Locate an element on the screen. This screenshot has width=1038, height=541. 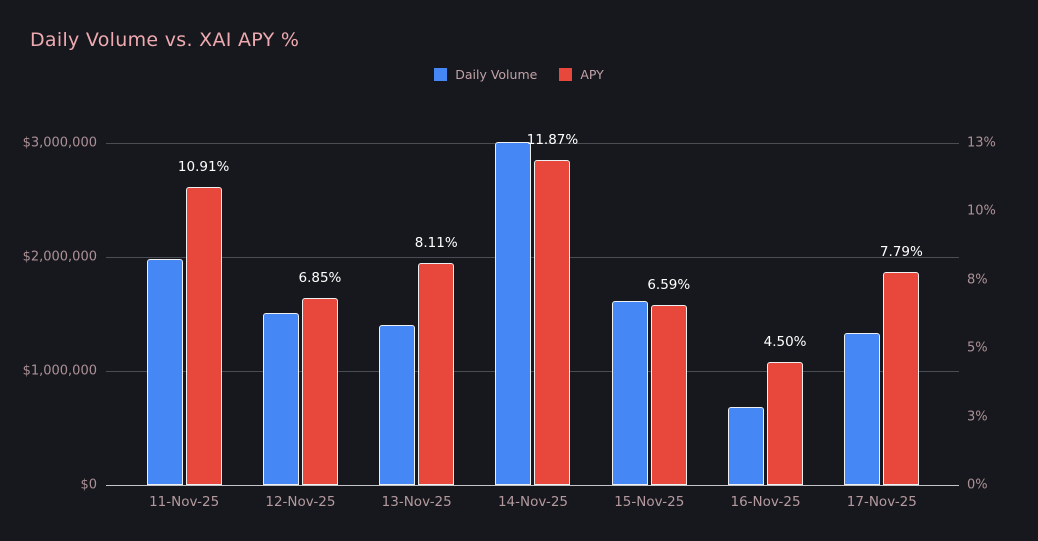
apy-value-label: 4.50% is located at coordinates (785, 341).